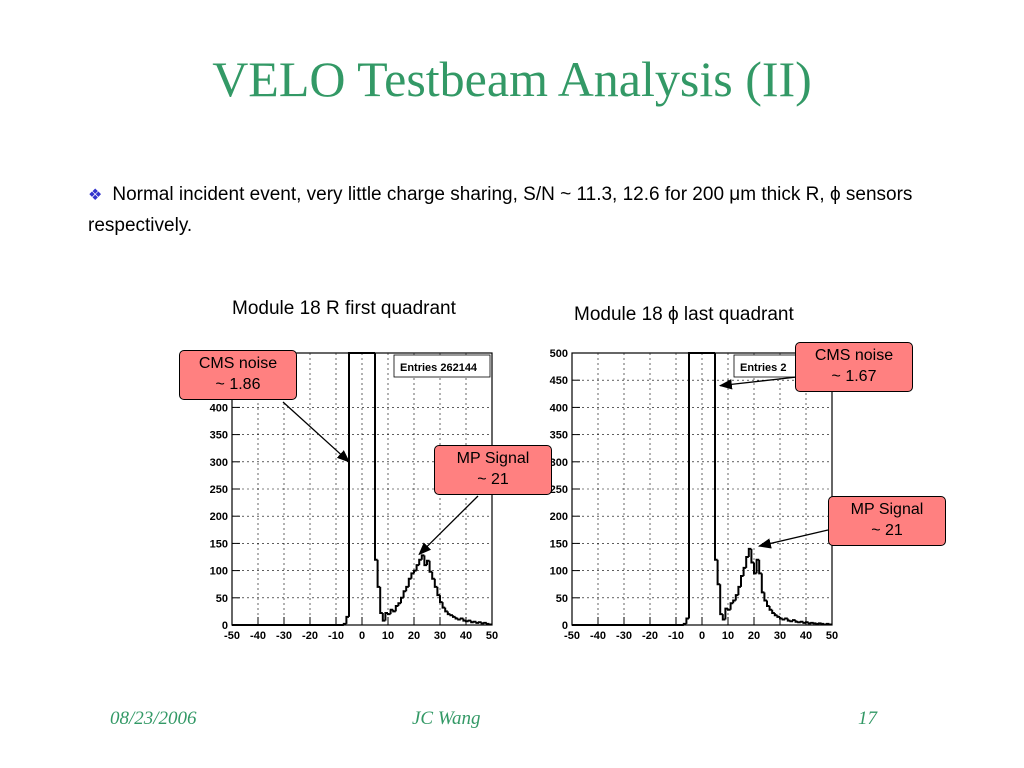  What do you see at coordinates (153, 718) in the screenshot?
I see `footer-date: 08/23/2006` at bounding box center [153, 718].